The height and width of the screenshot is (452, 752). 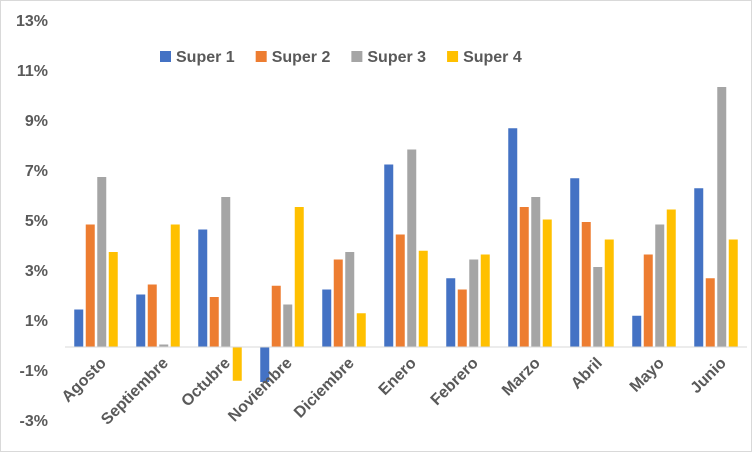 What do you see at coordinates (36, 171) in the screenshot?
I see `y-tick-label: 7%` at bounding box center [36, 171].